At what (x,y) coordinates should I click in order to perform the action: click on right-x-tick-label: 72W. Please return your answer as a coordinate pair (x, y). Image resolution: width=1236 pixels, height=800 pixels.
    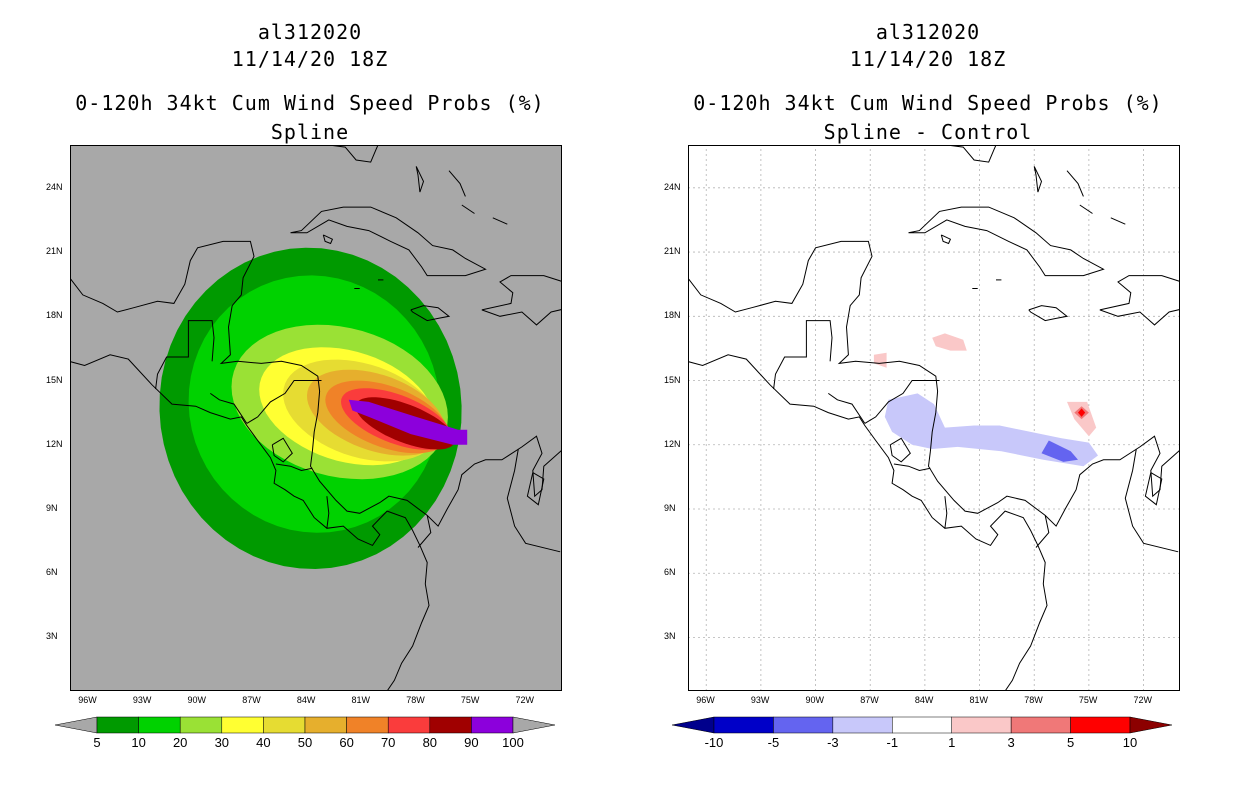
    Looking at the image, I should click on (1143, 700).